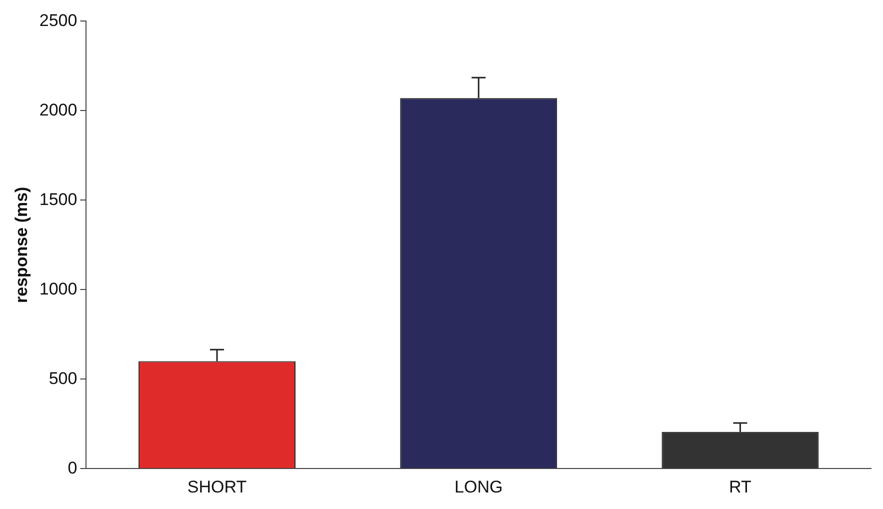 The image size is (883, 509). What do you see at coordinates (58, 20) in the screenshot?
I see `y-tick-label: 2500` at bounding box center [58, 20].